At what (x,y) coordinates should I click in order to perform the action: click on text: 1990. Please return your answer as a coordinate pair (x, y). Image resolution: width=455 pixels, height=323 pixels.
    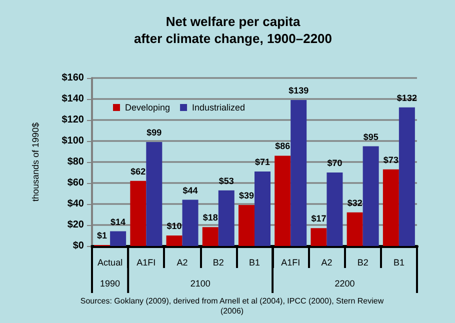
    Looking at the image, I should click on (110, 283).